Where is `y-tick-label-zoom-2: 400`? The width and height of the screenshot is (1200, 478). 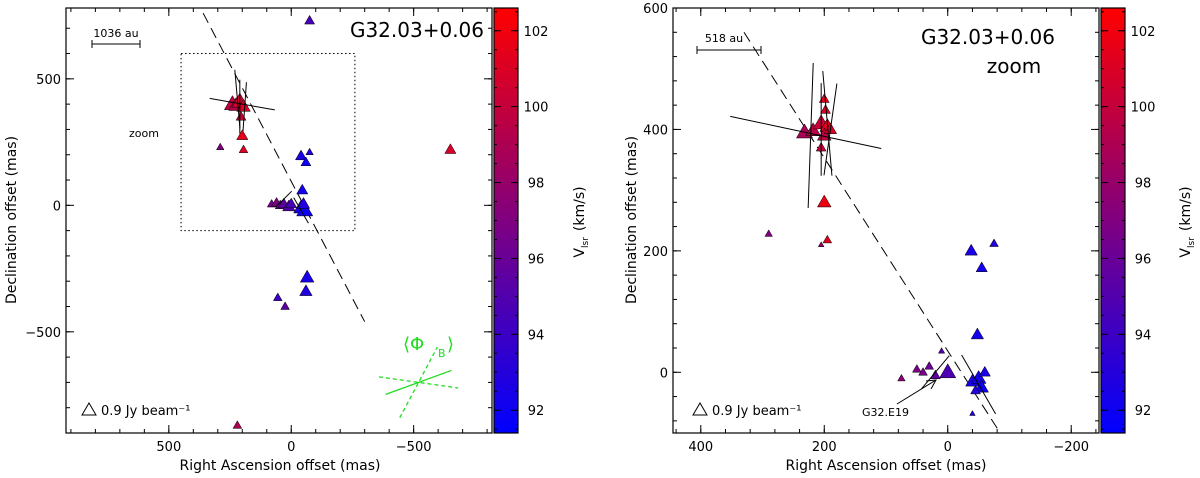
y-tick-label-zoom-2: 400 is located at coordinates (655, 130).